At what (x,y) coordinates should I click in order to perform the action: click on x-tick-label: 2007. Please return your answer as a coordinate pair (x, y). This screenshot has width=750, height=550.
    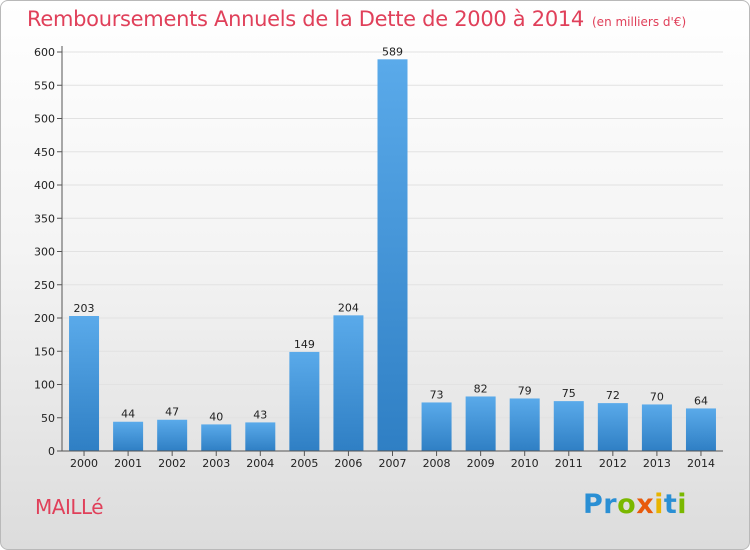
    Looking at the image, I should click on (393, 463).